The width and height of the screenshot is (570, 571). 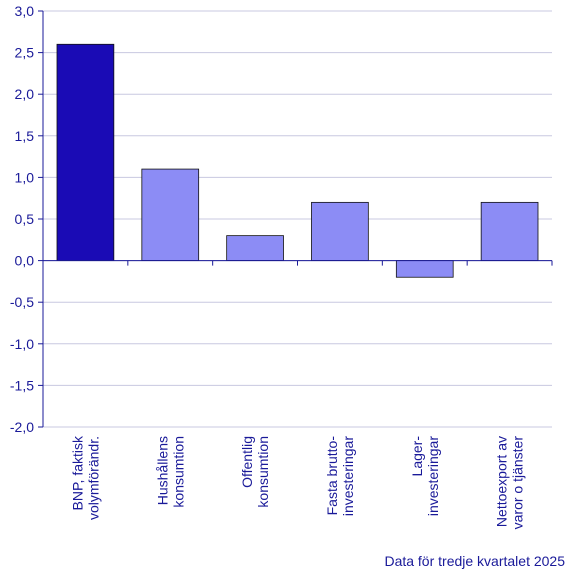 I want to click on svg-text: Hushållenskonsumtion, so click(x=170, y=472).